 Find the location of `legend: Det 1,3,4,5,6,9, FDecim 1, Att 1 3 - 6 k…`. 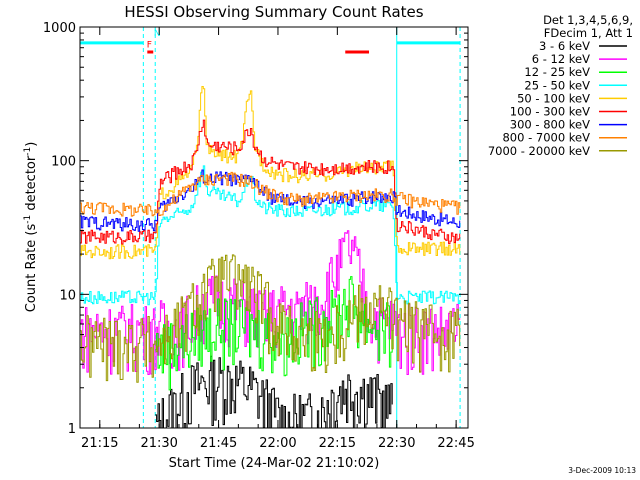

legend: Det 1,3,4,5,6,9, FDecim 1, Att 1 3 - 6 k… is located at coordinates (560, 85).